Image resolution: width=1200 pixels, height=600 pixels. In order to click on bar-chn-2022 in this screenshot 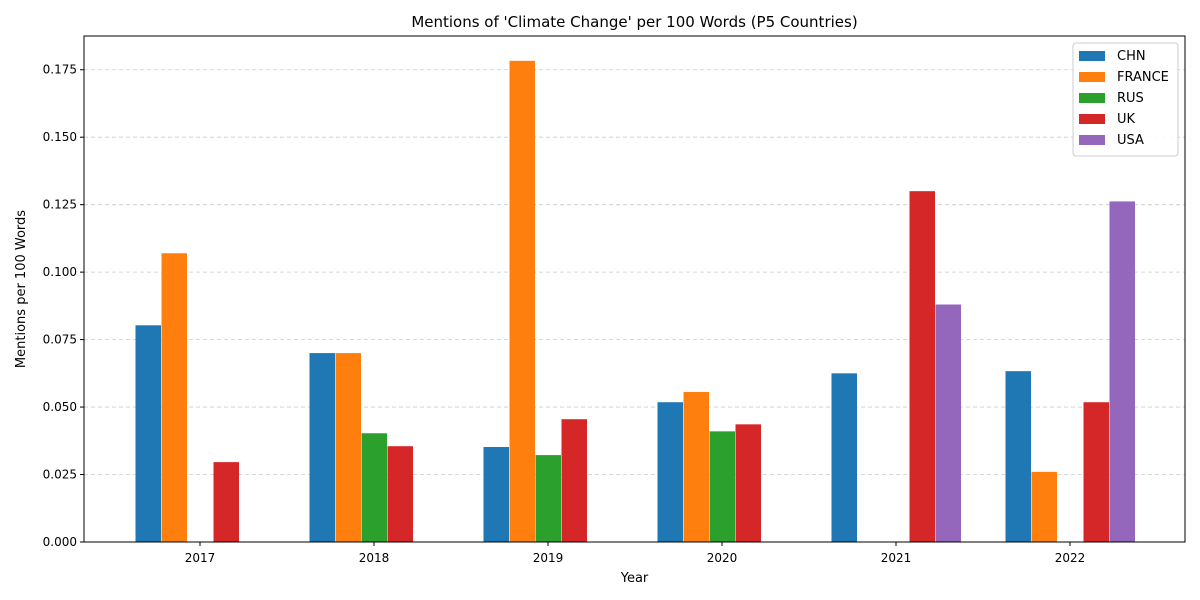, I will do `click(1018, 456)`.